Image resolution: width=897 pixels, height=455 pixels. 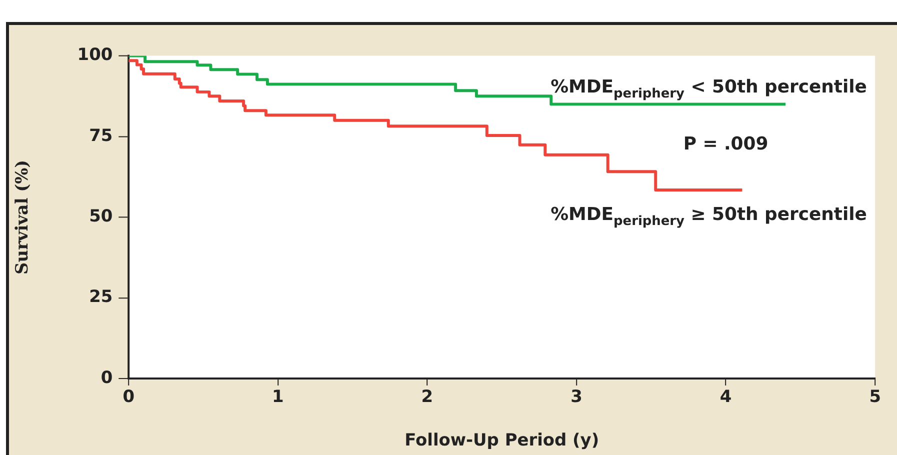 What do you see at coordinates (128, 396) in the screenshot?
I see `x-tick-label: 0` at bounding box center [128, 396].